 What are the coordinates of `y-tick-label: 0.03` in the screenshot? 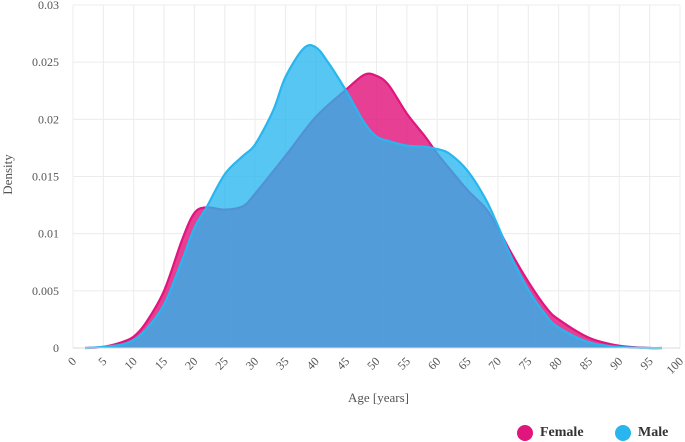 It's located at (48, 6).